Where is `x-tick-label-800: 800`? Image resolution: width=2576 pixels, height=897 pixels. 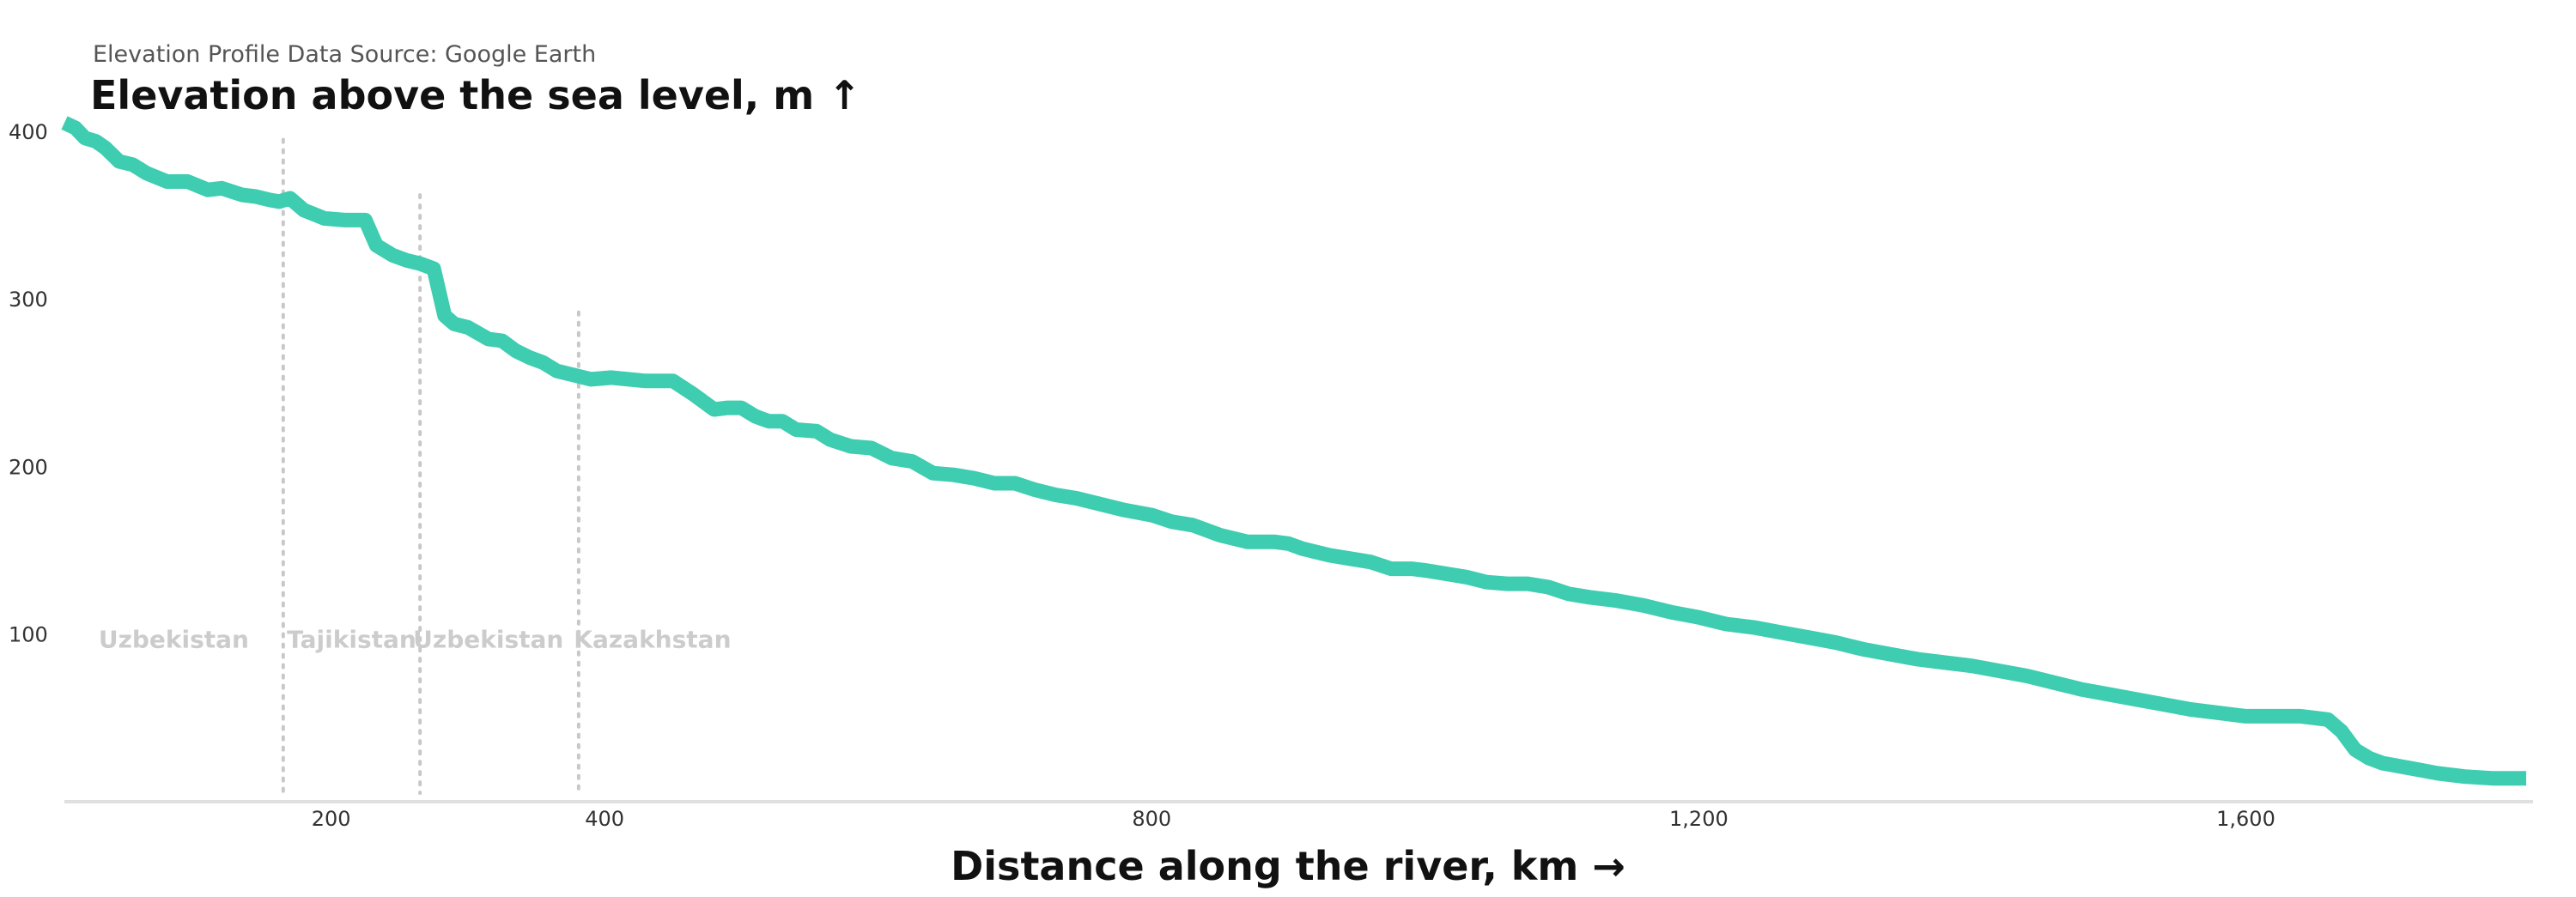 x-tick-label-800: 800 is located at coordinates (1151, 819).